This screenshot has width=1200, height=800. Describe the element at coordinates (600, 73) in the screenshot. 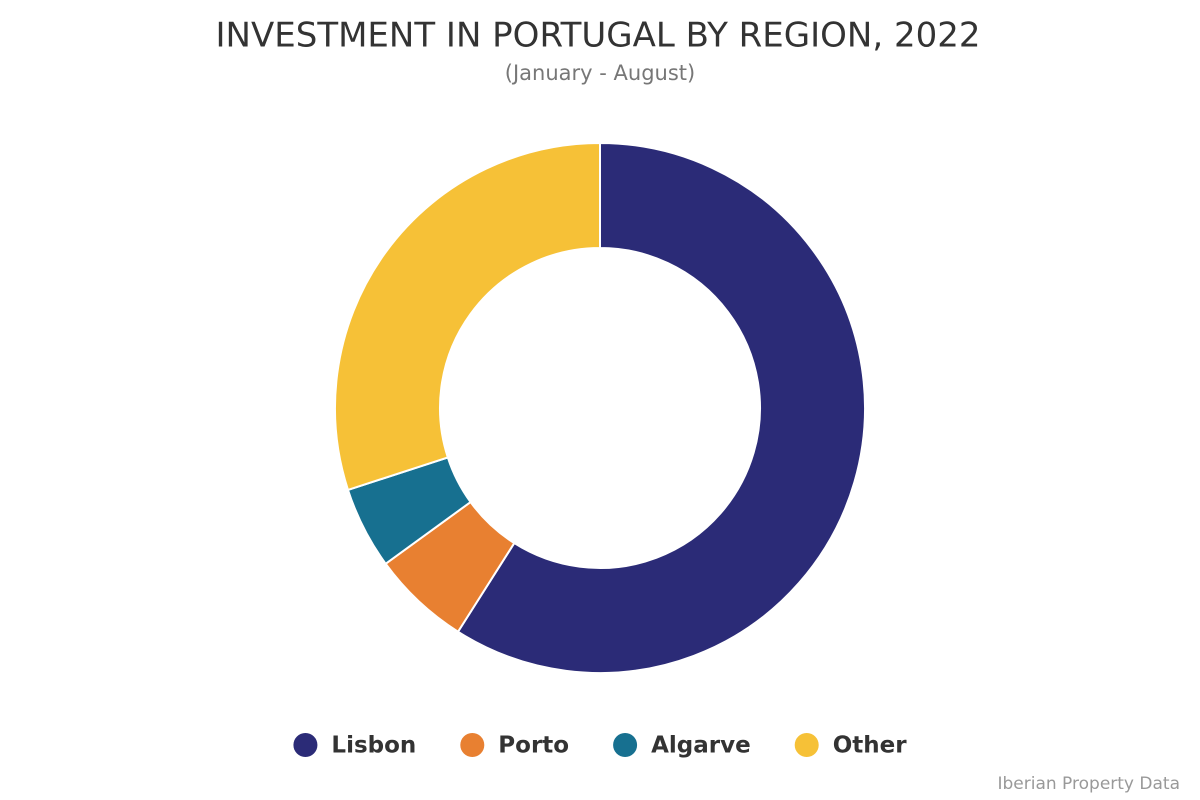

I see `chart-subtitle: (January - August)` at that location.